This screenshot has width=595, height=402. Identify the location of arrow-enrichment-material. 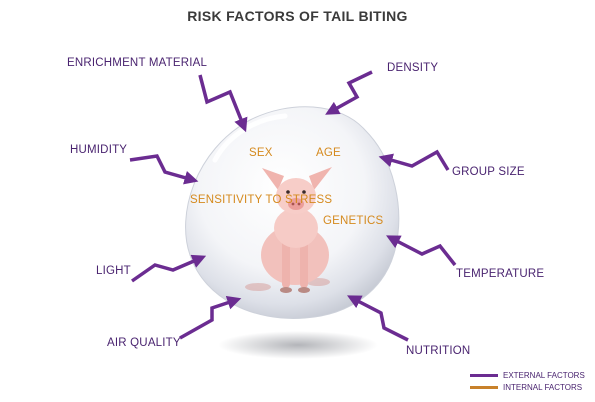
(223, 103).